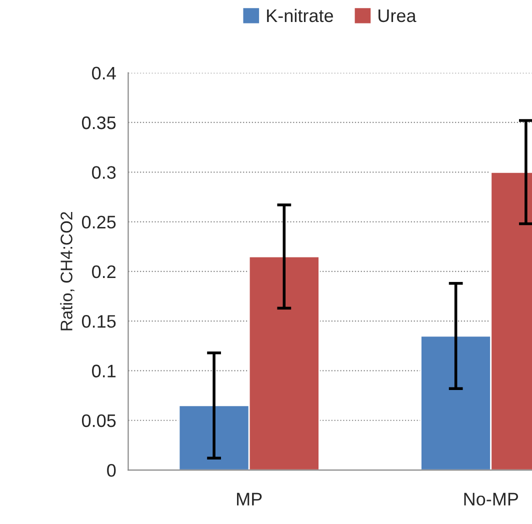 The height and width of the screenshot is (524, 532). I want to click on y-tick-label: 0.15, so click(99, 321).